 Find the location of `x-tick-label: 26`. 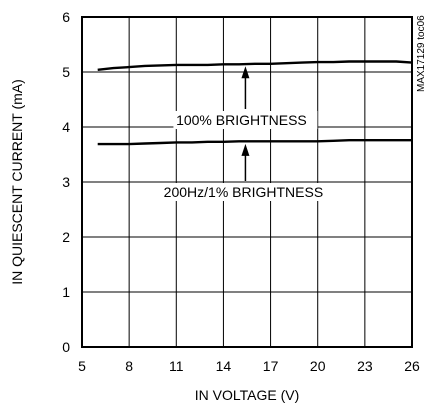

x-tick-label: 26 is located at coordinates (412, 366).